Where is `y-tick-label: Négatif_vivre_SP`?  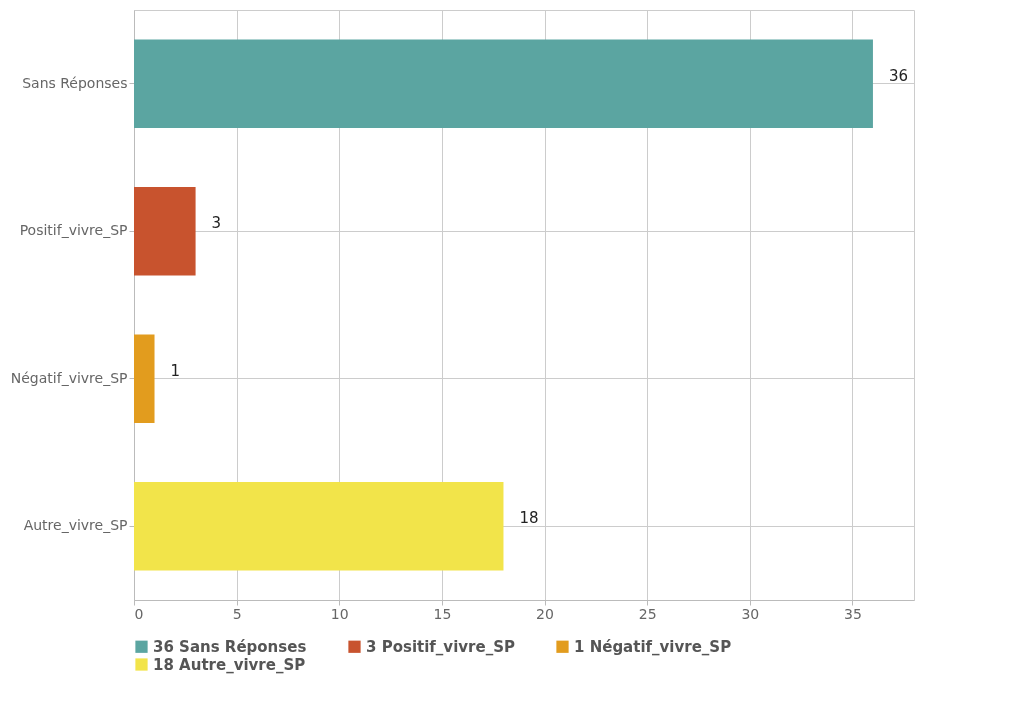
y-tick-label: Négatif_vivre_SP is located at coordinates (69, 377).